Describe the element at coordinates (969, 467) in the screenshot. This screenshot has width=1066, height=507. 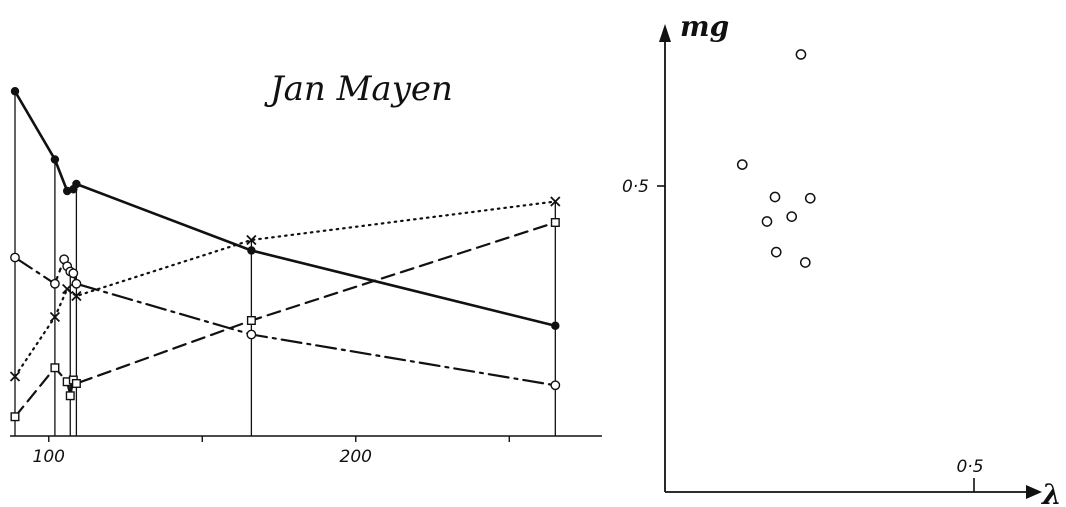
I see `x-tick-label: 0·5` at that location.